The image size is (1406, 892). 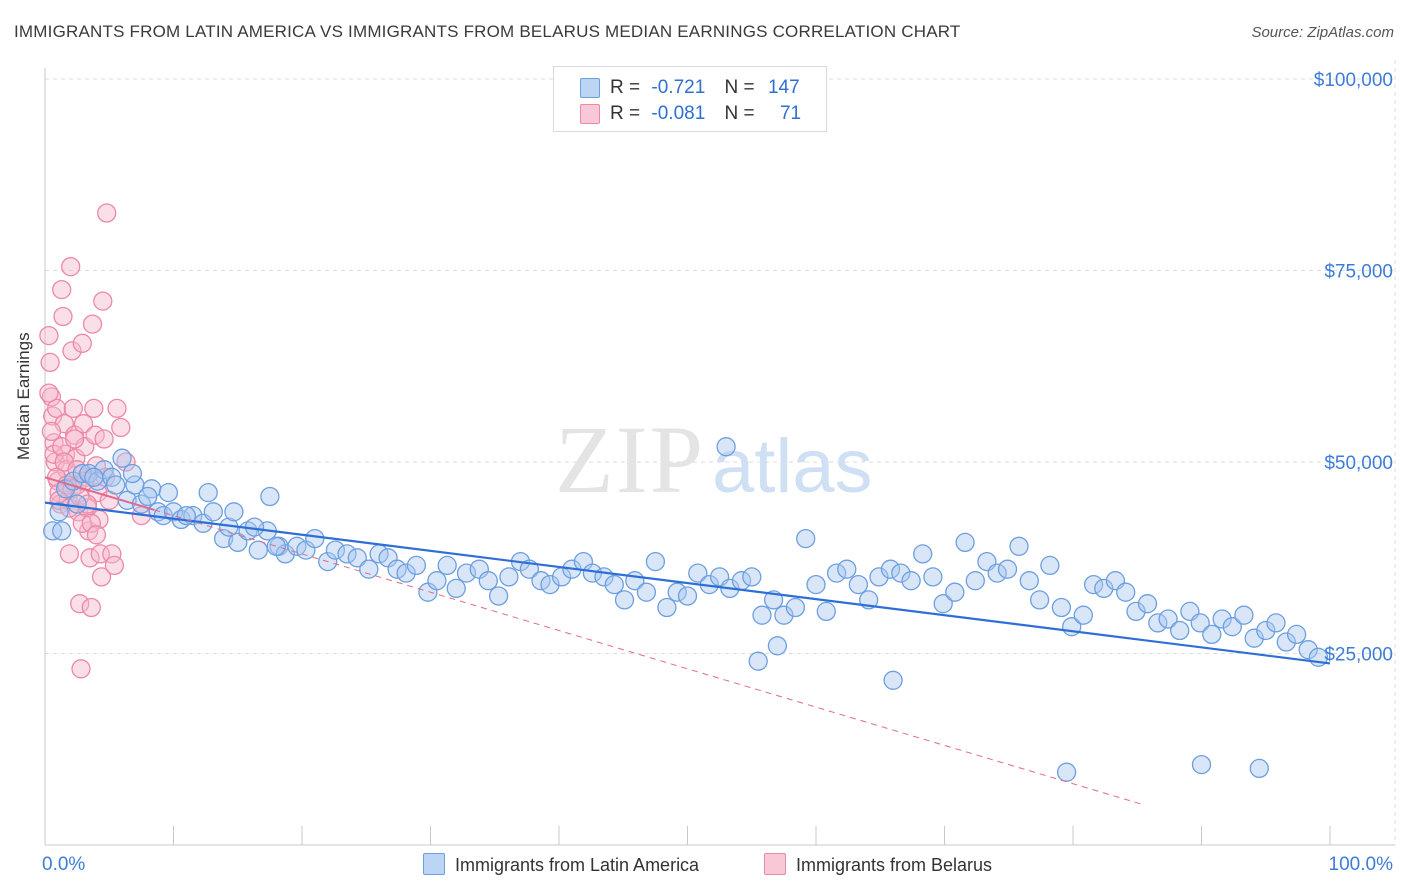 I want to click on belarus-points, so click(x=95, y=441).